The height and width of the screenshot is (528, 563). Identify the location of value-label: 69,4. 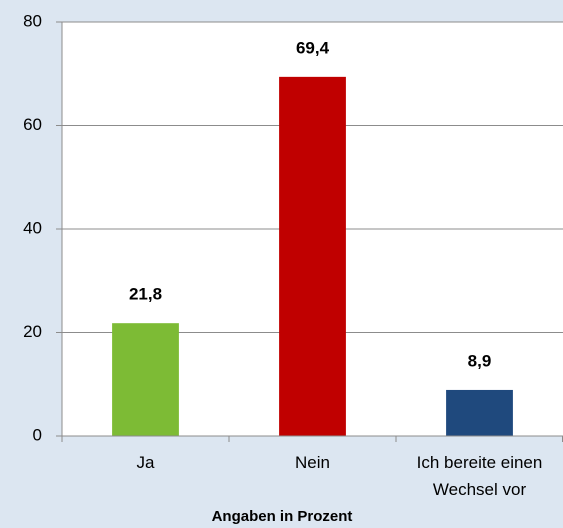
(313, 47).